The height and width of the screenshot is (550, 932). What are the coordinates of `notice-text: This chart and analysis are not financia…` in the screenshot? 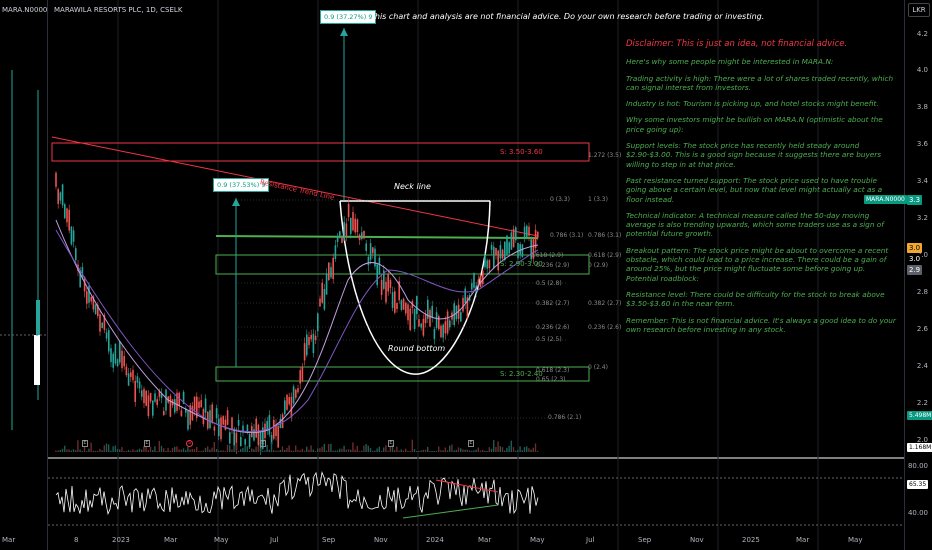 It's located at (567, 16).